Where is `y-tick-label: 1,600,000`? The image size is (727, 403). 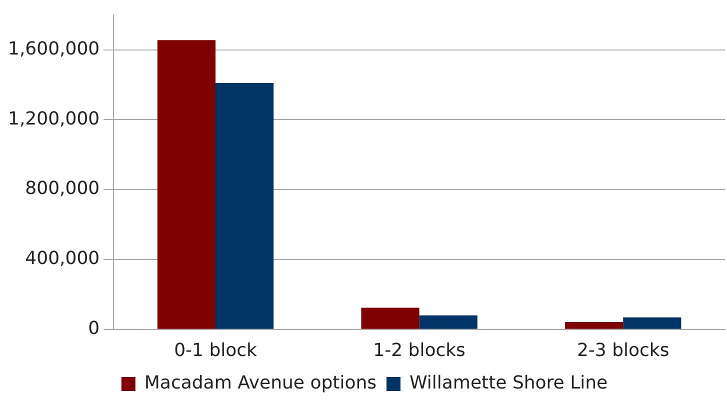 y-tick-label: 1,600,000 is located at coordinates (54, 49).